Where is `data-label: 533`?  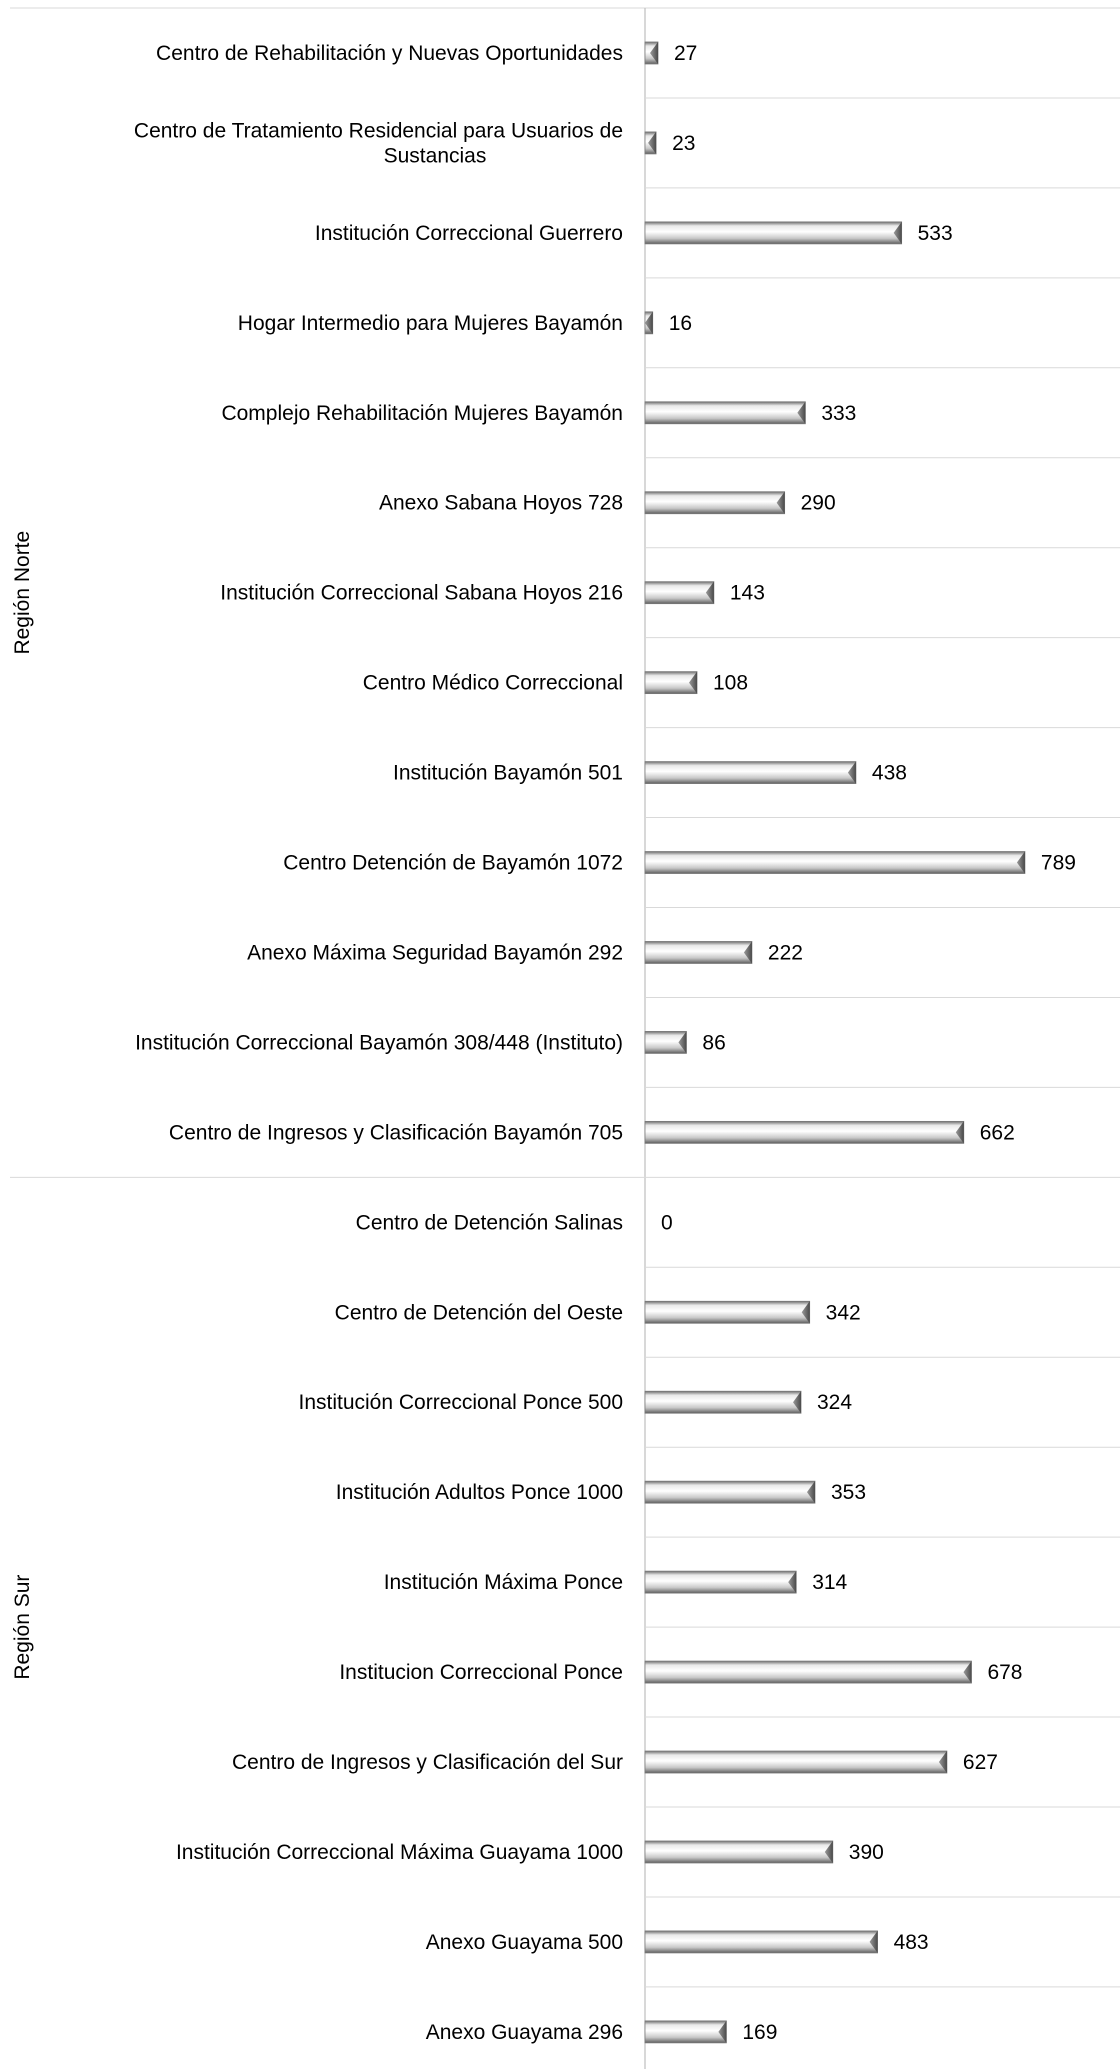
data-label: 533 is located at coordinates (935, 233).